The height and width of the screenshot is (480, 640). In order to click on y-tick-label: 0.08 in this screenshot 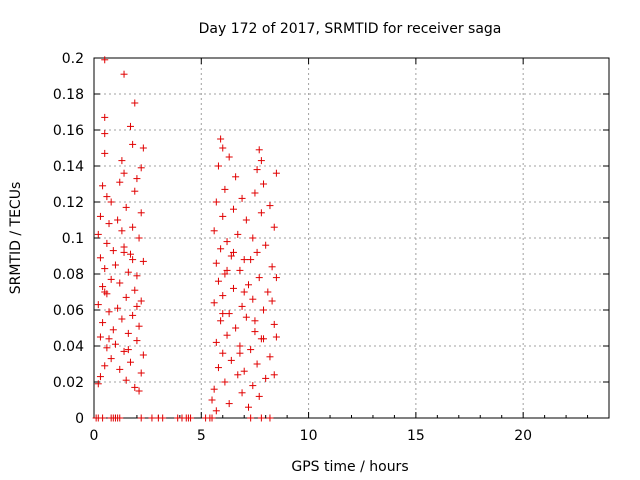, I will do `click(68, 275)`.